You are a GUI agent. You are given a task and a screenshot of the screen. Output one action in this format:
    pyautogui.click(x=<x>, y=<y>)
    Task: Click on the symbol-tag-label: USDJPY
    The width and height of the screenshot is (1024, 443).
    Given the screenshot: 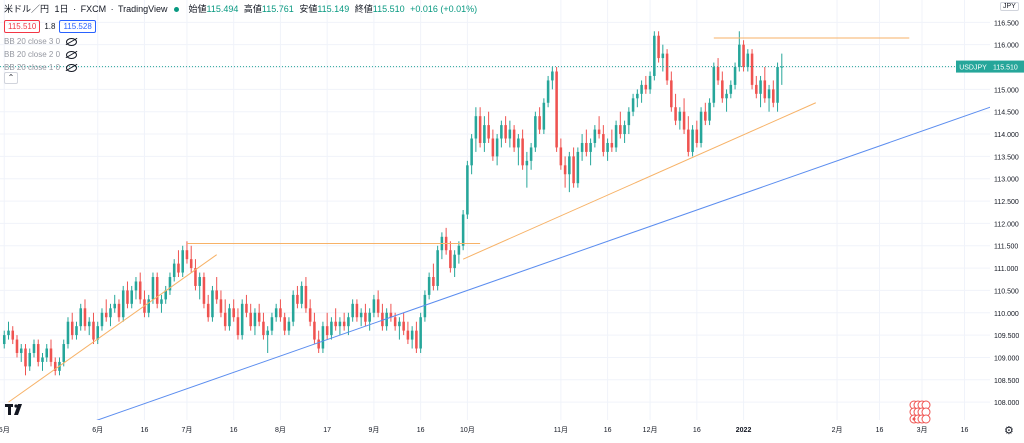 What is the action you would take?
    pyautogui.click(x=973, y=68)
    